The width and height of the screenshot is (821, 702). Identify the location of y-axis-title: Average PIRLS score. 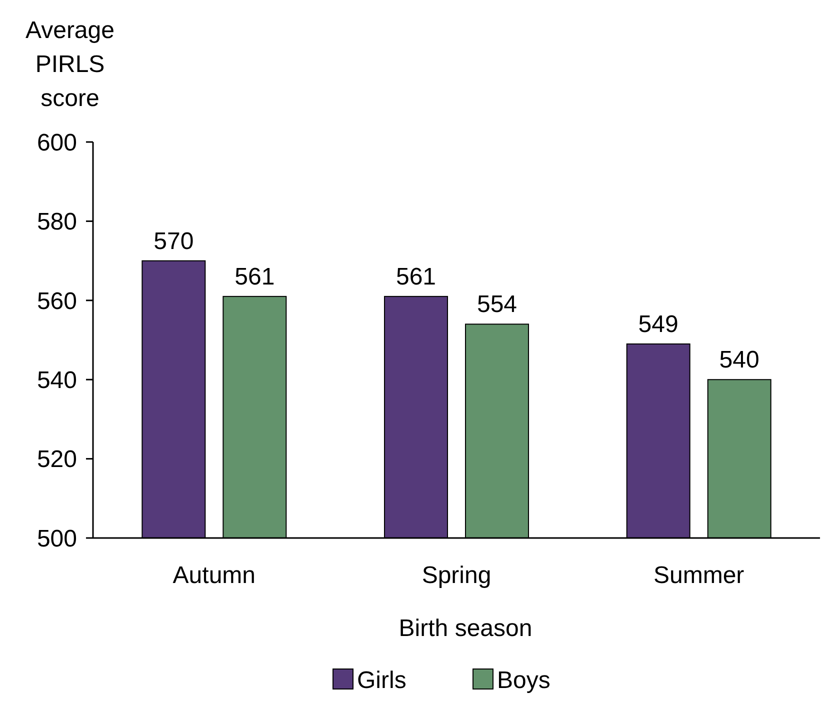
(70, 64).